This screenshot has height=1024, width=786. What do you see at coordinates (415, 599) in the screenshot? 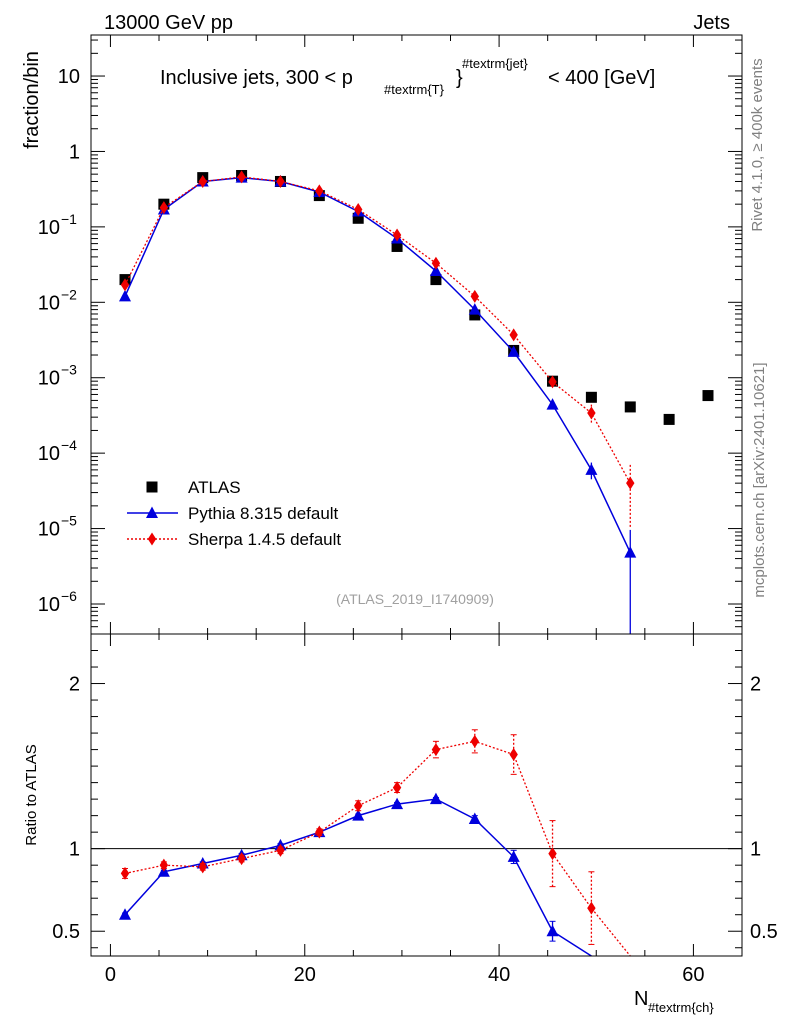
I see `watermark: (ATLAS_2019_I1740909)` at bounding box center [415, 599].